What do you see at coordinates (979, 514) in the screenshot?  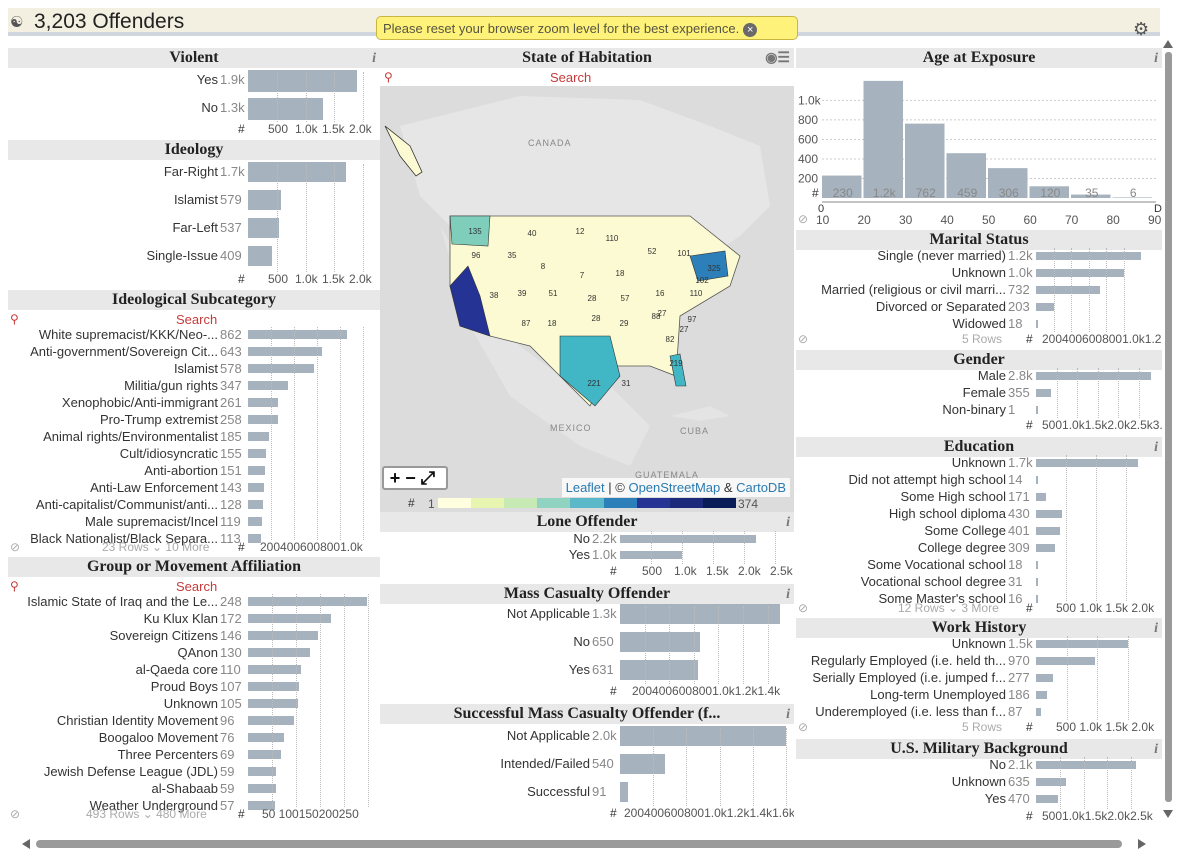 I see `bar-row: High school diploma 430` at bounding box center [979, 514].